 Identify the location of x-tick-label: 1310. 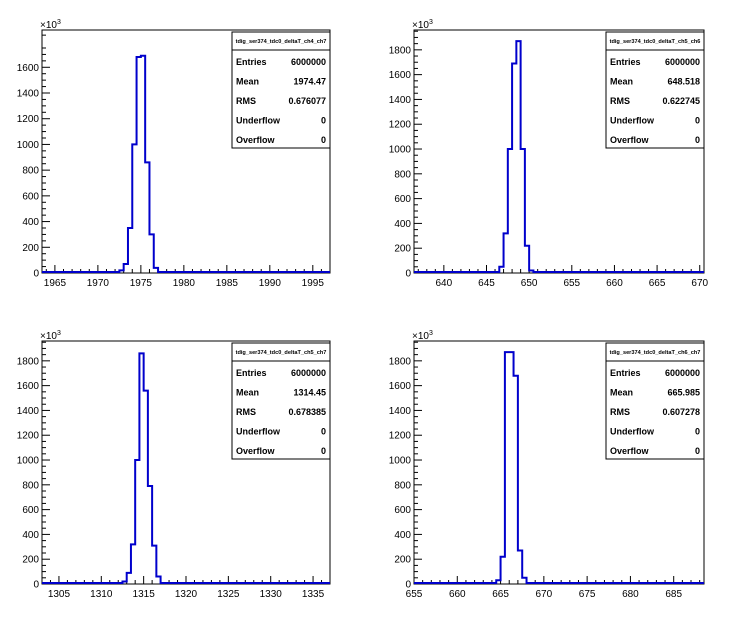
(101, 594).